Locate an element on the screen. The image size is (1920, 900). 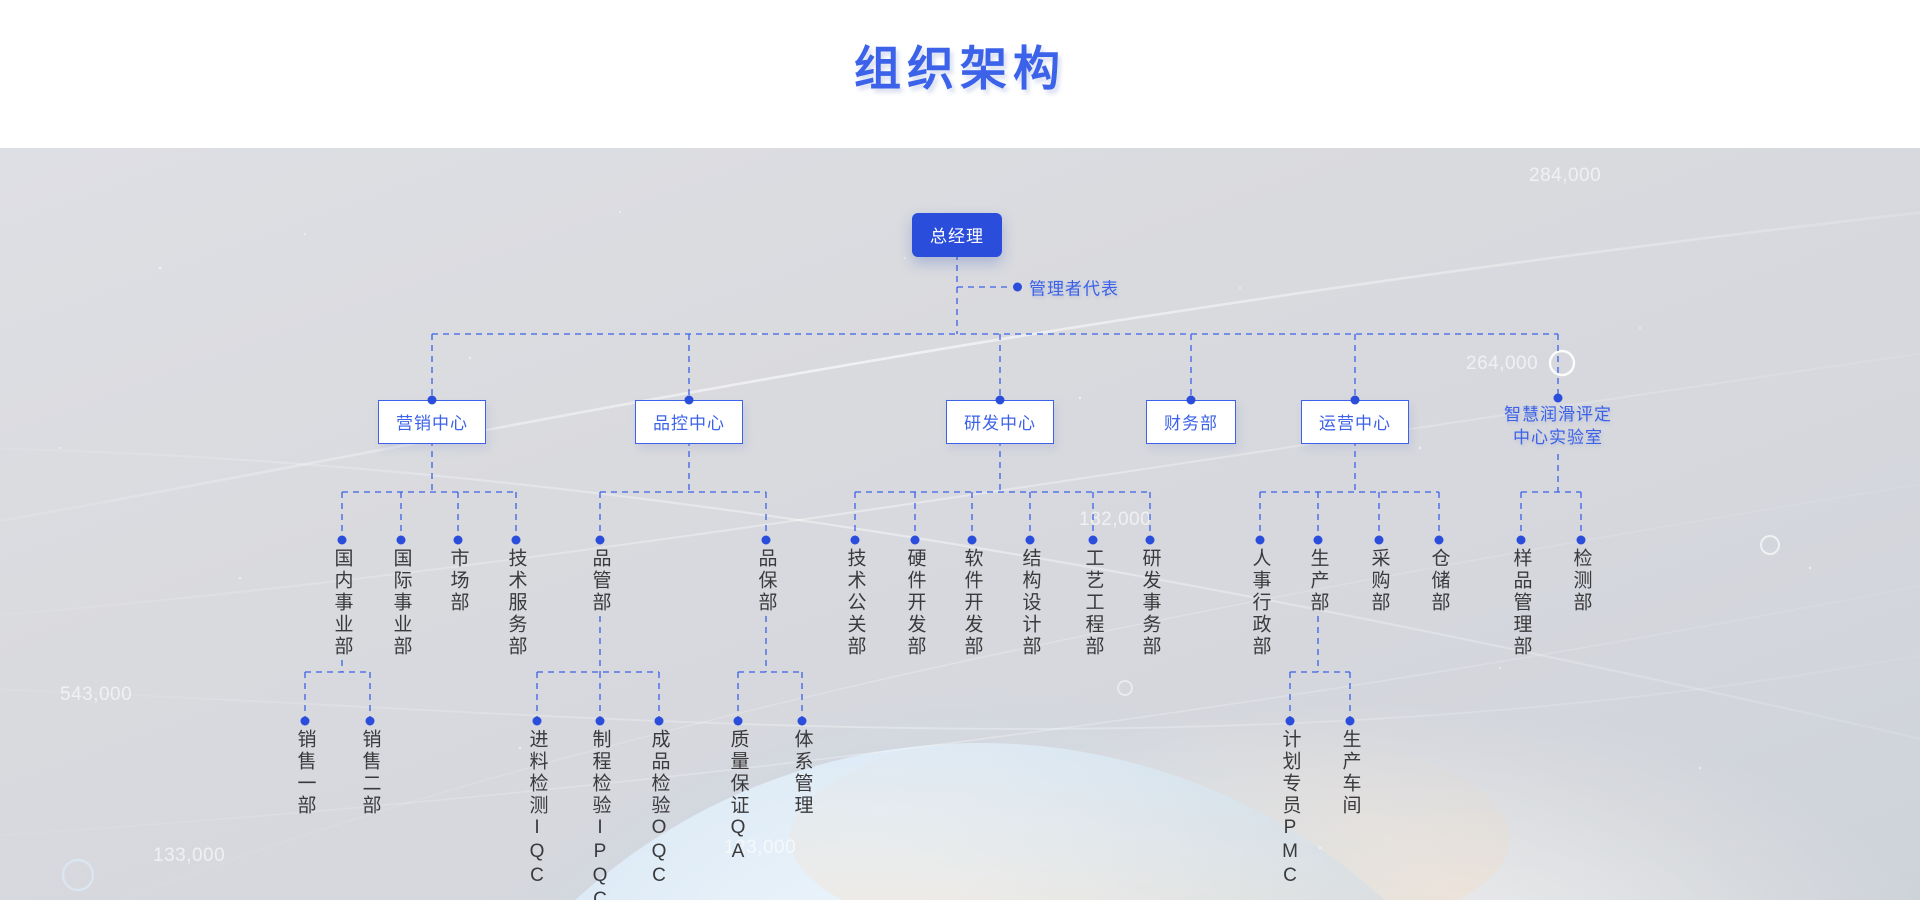
org-node-level3: 硬件开发部 is located at coordinates (915, 603).